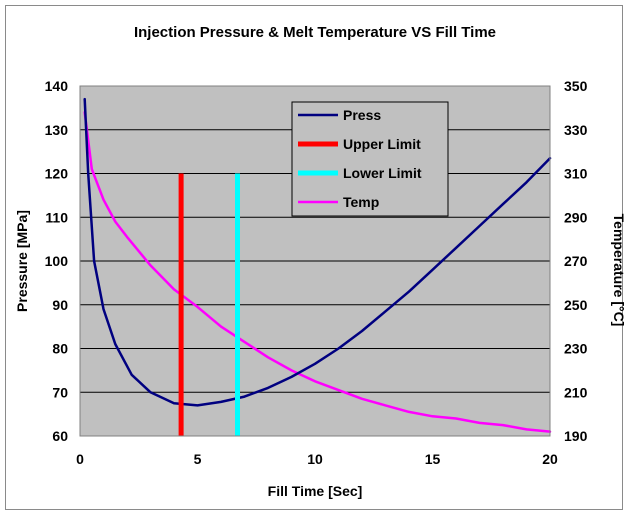  Describe the element at coordinates (576, 174) in the screenshot. I see `y2-tick-label: 310` at that location.